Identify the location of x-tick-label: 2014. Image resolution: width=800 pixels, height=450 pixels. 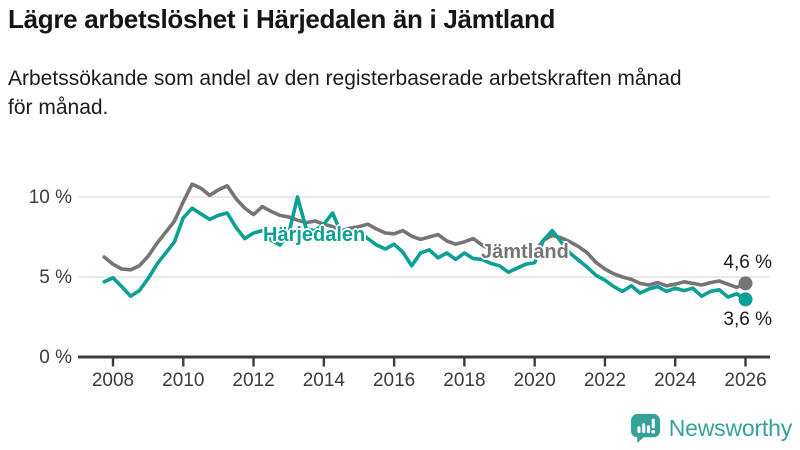
(323, 380).